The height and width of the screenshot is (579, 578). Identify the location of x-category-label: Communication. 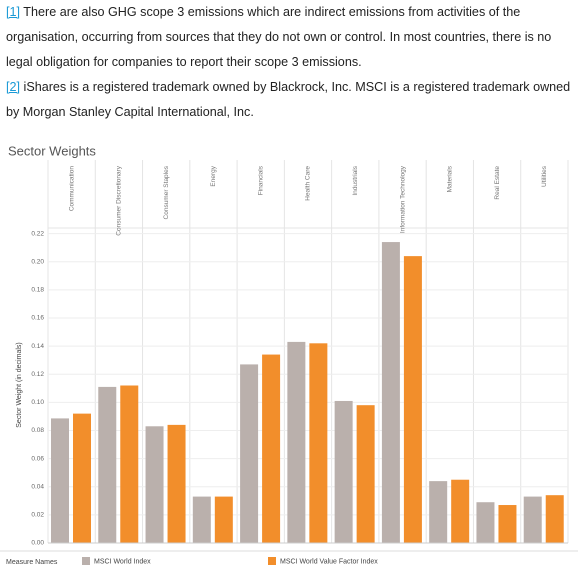
(71, 189).